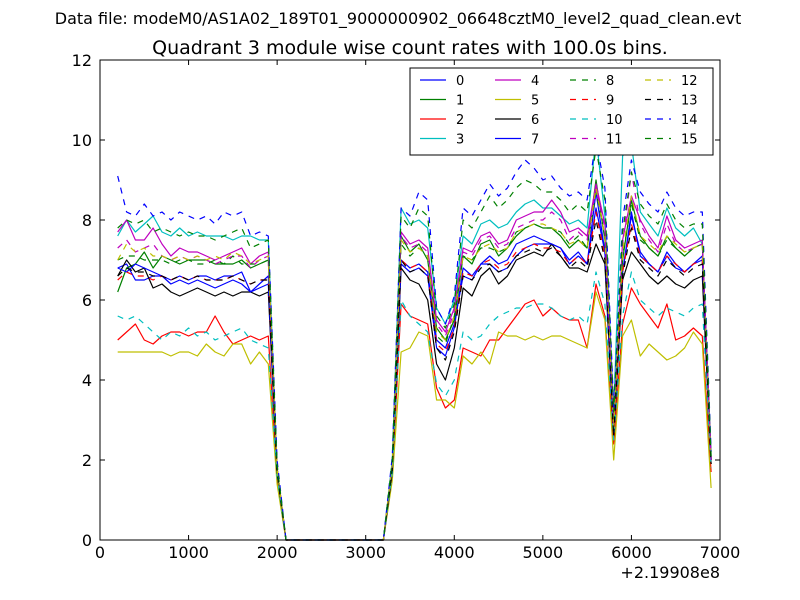  I want to click on x-tick-label: 3000, so click(365, 552).